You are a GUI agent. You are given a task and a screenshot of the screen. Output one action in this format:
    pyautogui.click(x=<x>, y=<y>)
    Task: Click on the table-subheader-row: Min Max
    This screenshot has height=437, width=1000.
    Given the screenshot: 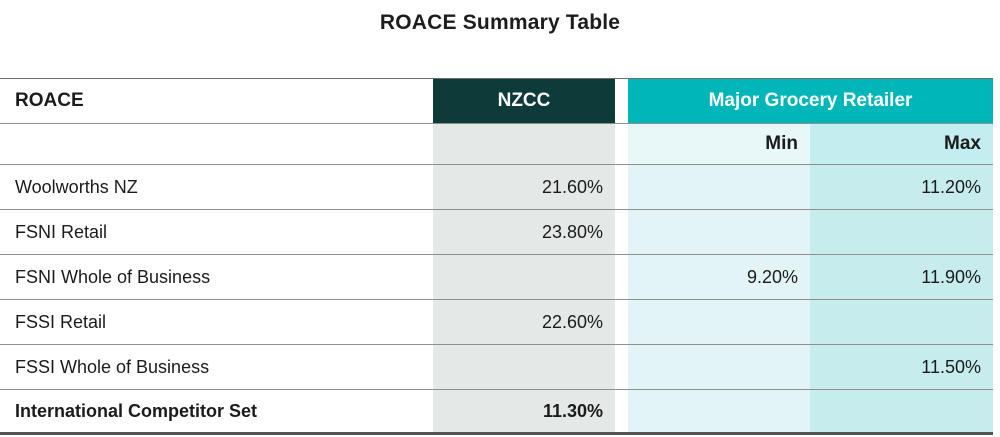 What is the action you would take?
    pyautogui.click(x=496, y=144)
    